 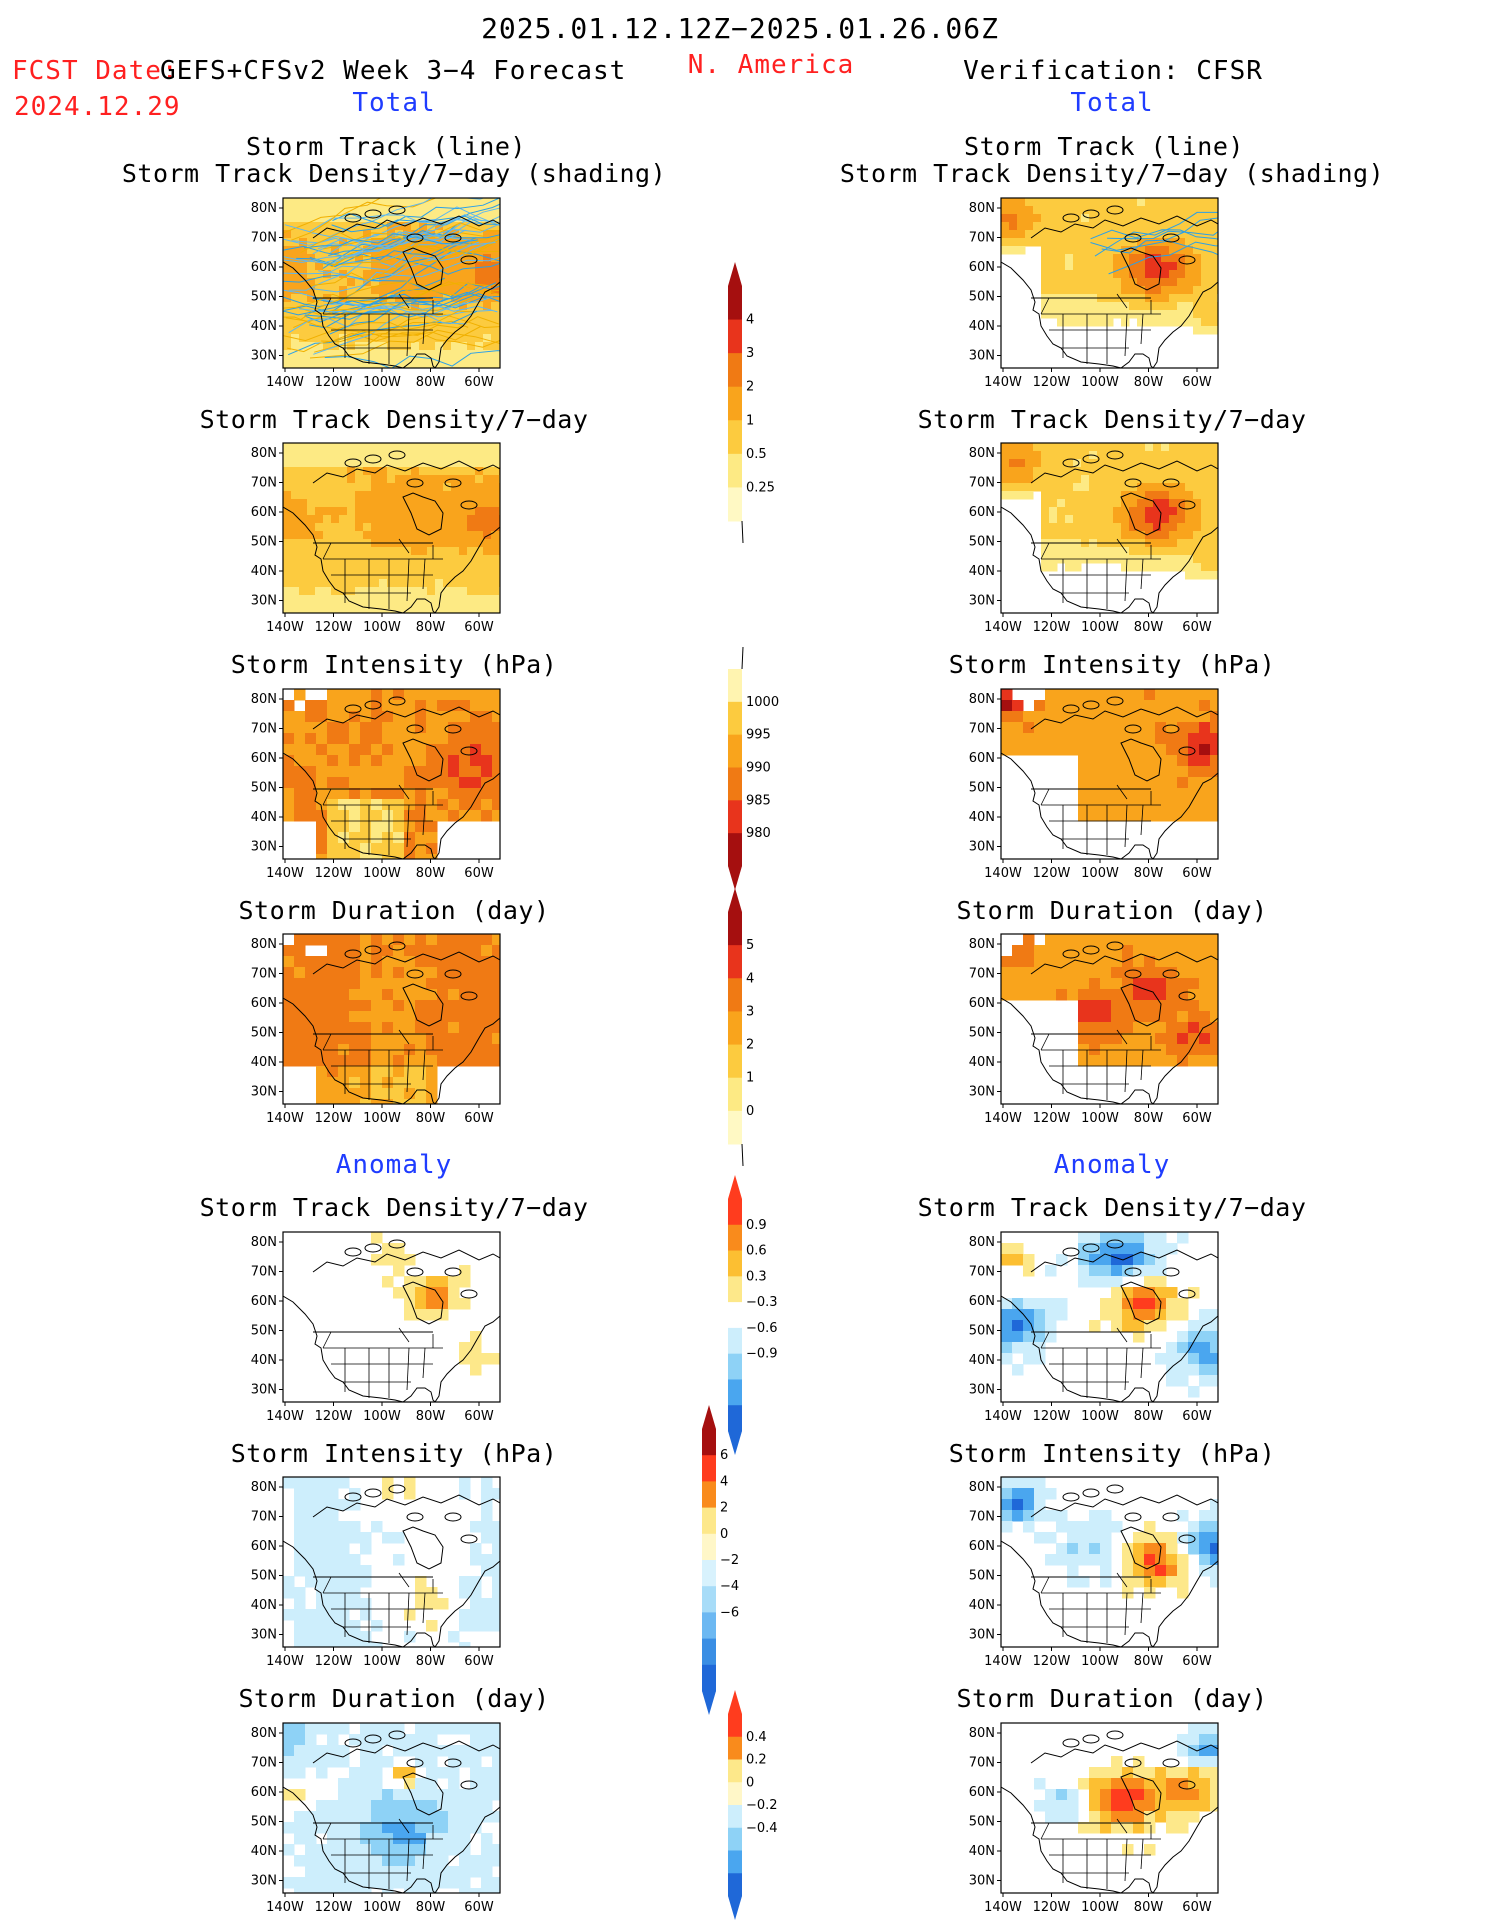 I want to click on lon-tick-label: 100W, so click(x=1100, y=627).